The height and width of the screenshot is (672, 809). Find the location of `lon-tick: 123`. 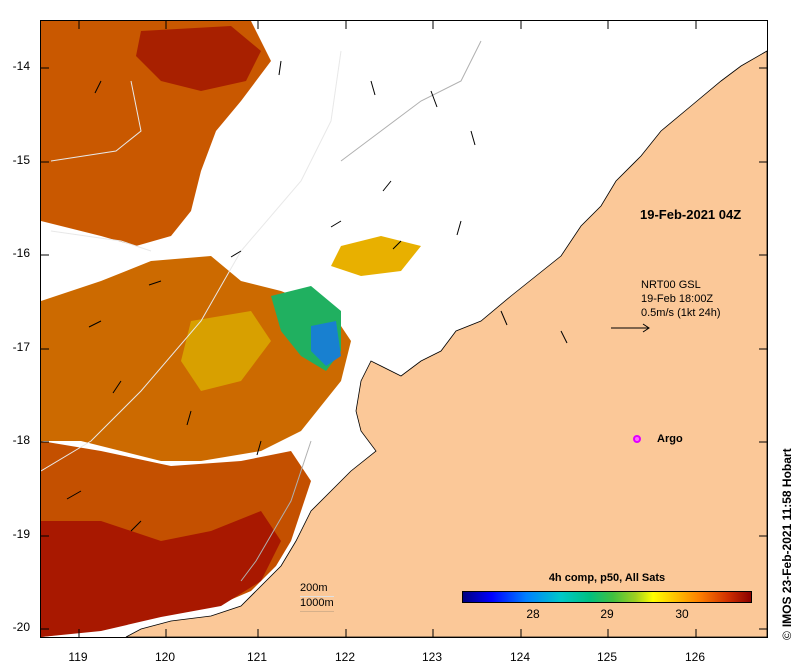

lon-tick: 123 is located at coordinates (432, 657).